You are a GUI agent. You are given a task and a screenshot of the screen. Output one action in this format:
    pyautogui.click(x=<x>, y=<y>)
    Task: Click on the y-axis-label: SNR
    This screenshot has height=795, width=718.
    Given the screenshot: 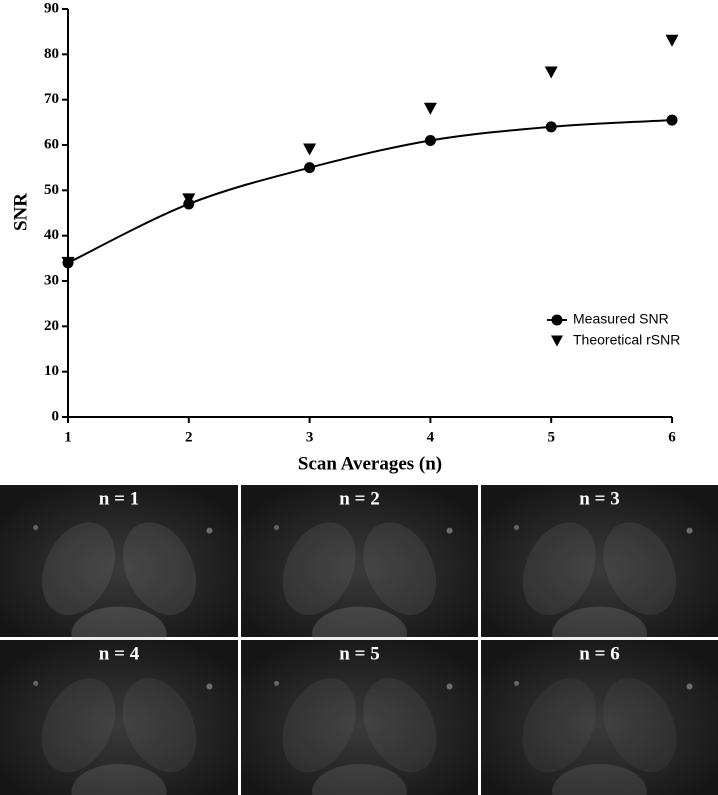 What is the action you would take?
    pyautogui.click(x=20, y=212)
    